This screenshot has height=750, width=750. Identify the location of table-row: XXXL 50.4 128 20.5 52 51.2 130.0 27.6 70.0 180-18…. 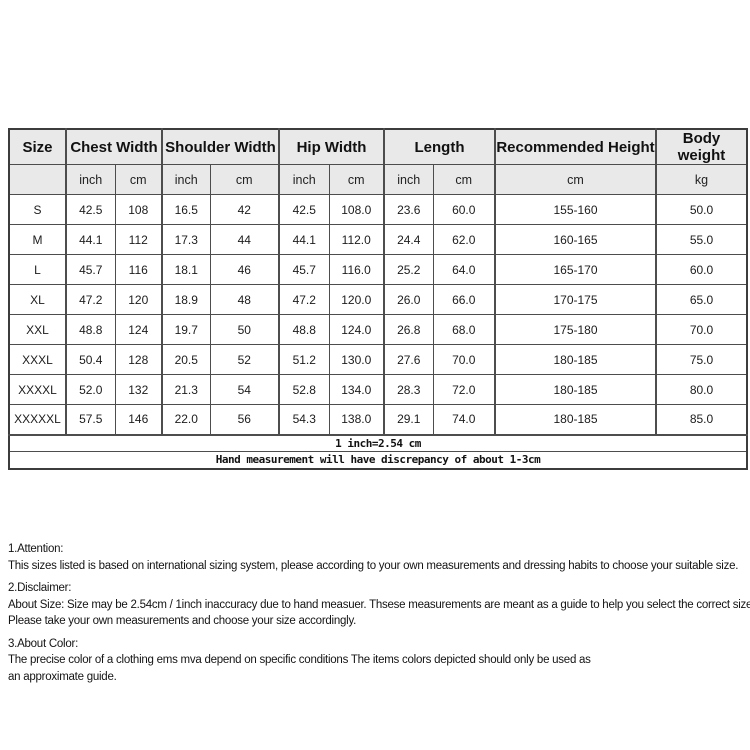
(378, 359).